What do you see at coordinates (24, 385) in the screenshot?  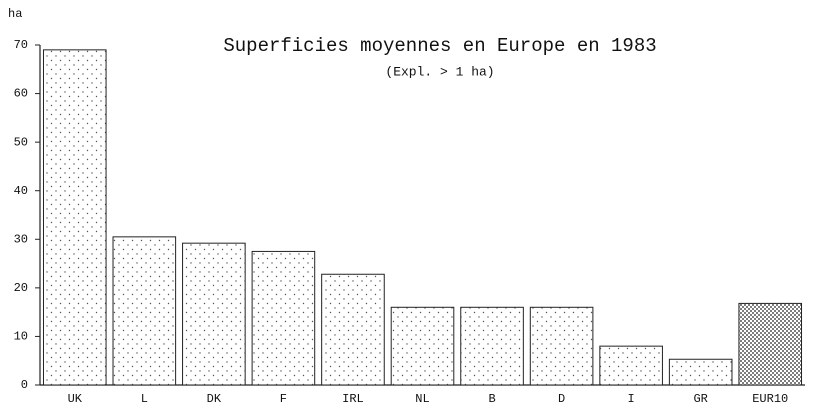 I see `y-tick-label: 0` at bounding box center [24, 385].